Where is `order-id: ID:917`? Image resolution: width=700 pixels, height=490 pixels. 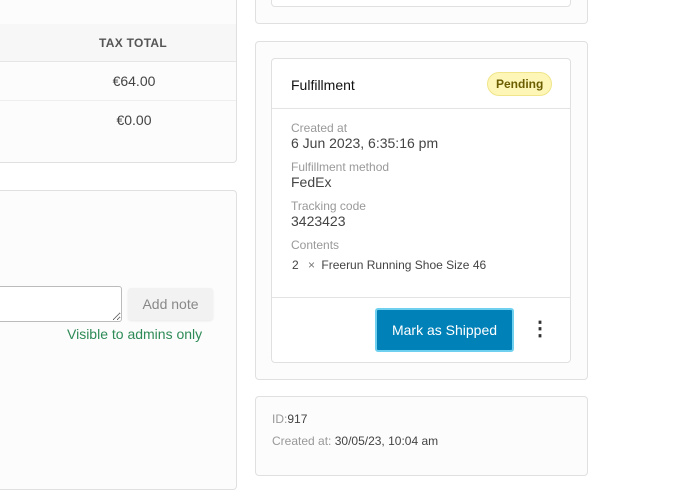
order-id: ID:917 is located at coordinates (290, 419).